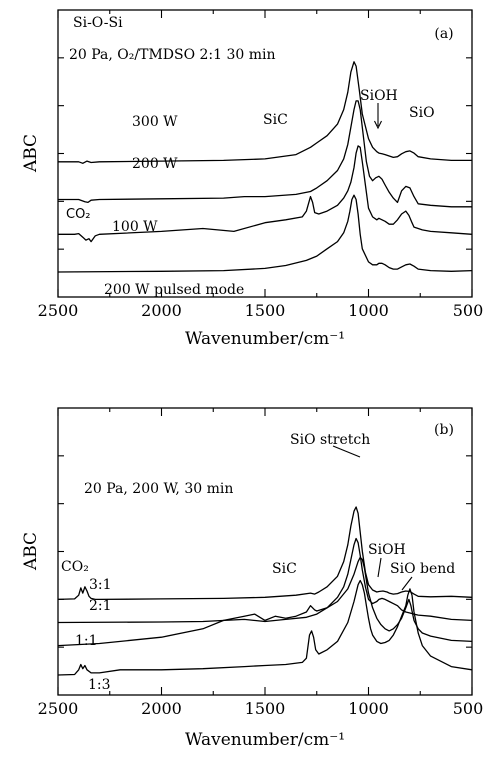 Image resolution: width=484 pixels, height=778 pixels. I want to click on panel-a-xtick-label: 500, so click(468, 310).